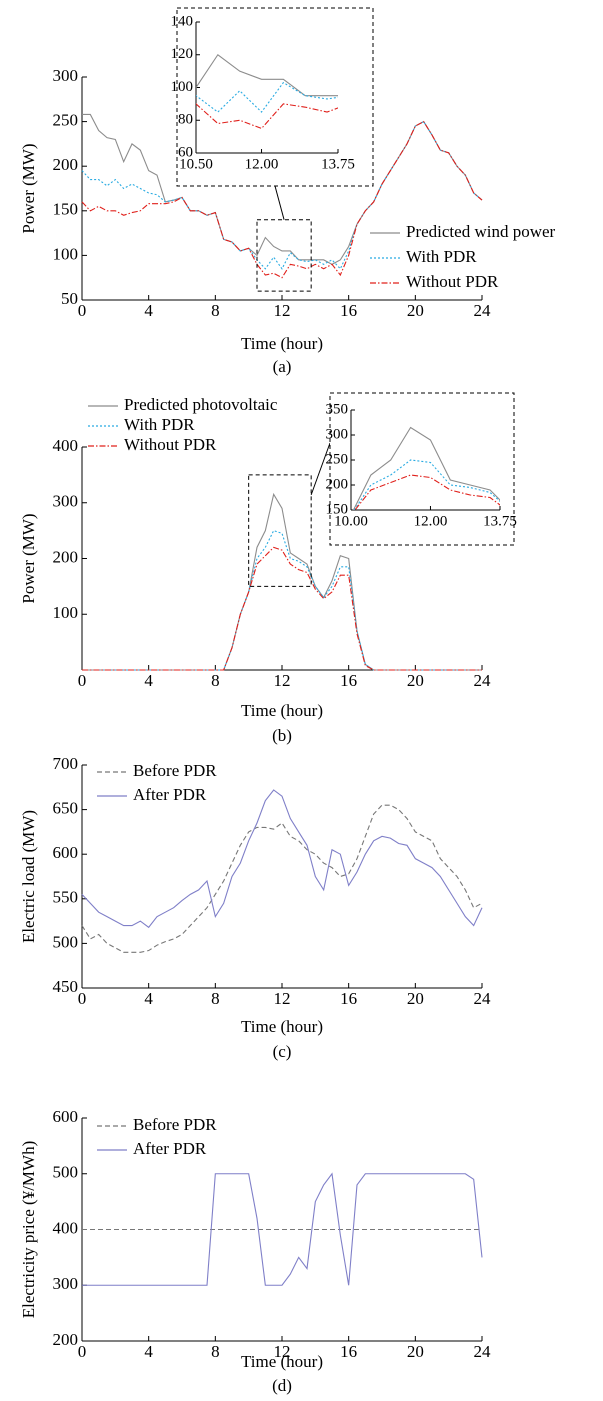  What do you see at coordinates (337, 509) in the screenshot?
I see `inset-y-tick-label: 150` at bounding box center [337, 509].